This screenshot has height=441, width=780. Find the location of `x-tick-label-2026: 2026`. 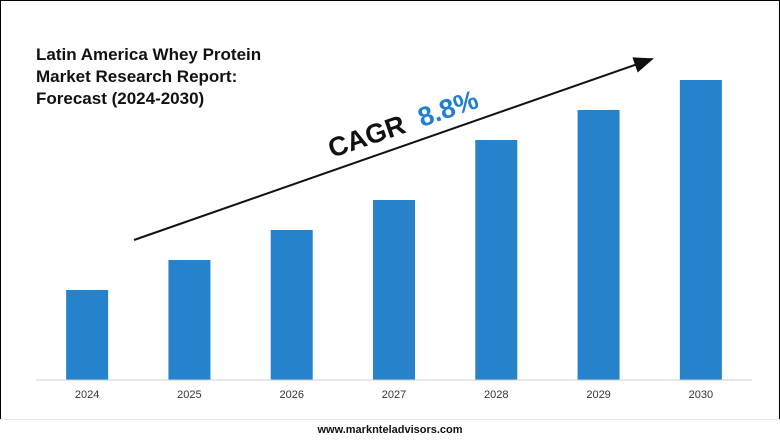

x-tick-label-2026: 2026 is located at coordinates (291, 395).